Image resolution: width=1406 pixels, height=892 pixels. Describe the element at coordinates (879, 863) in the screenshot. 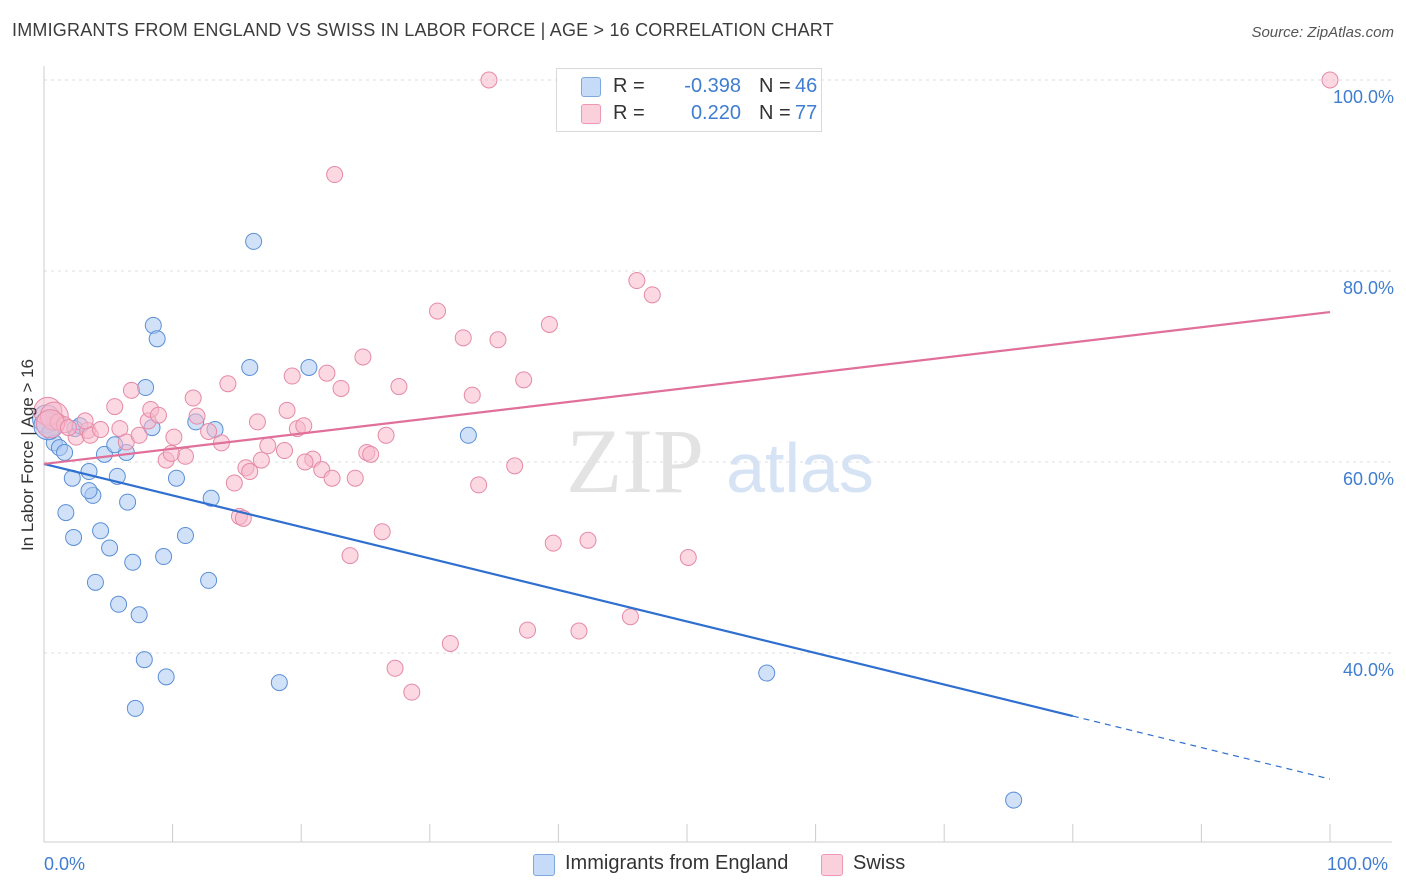

I see `series-label-swiss: Swiss` at that location.